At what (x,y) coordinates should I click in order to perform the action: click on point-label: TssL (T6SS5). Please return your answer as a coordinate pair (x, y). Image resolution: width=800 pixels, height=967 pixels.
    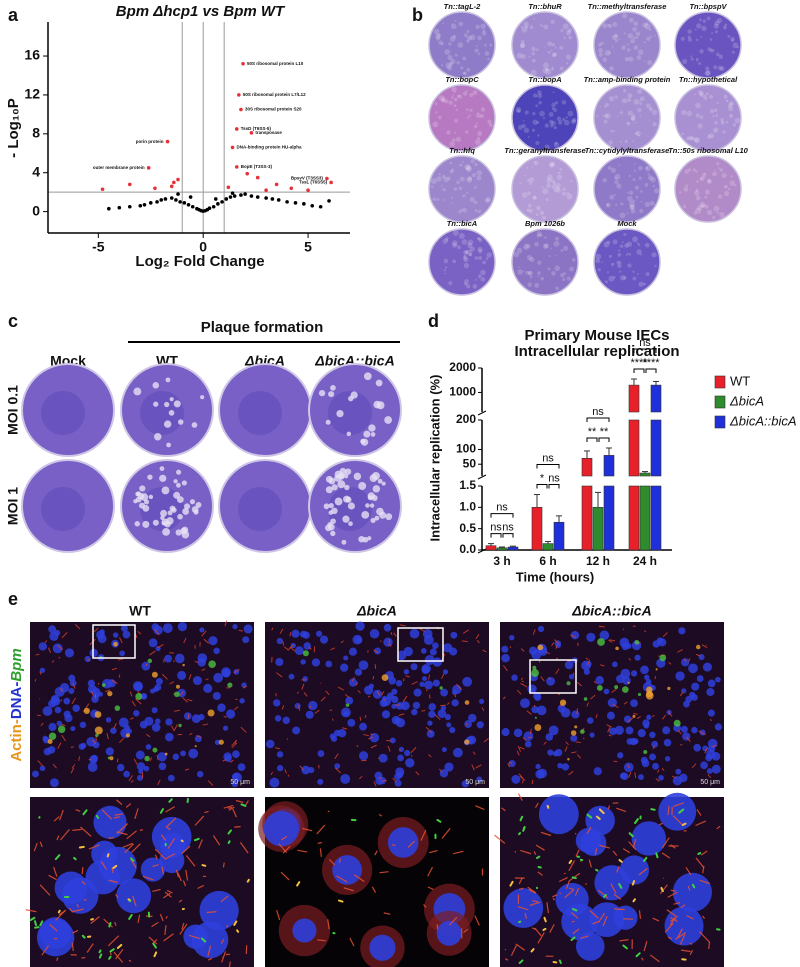
    Looking at the image, I should click on (313, 182).